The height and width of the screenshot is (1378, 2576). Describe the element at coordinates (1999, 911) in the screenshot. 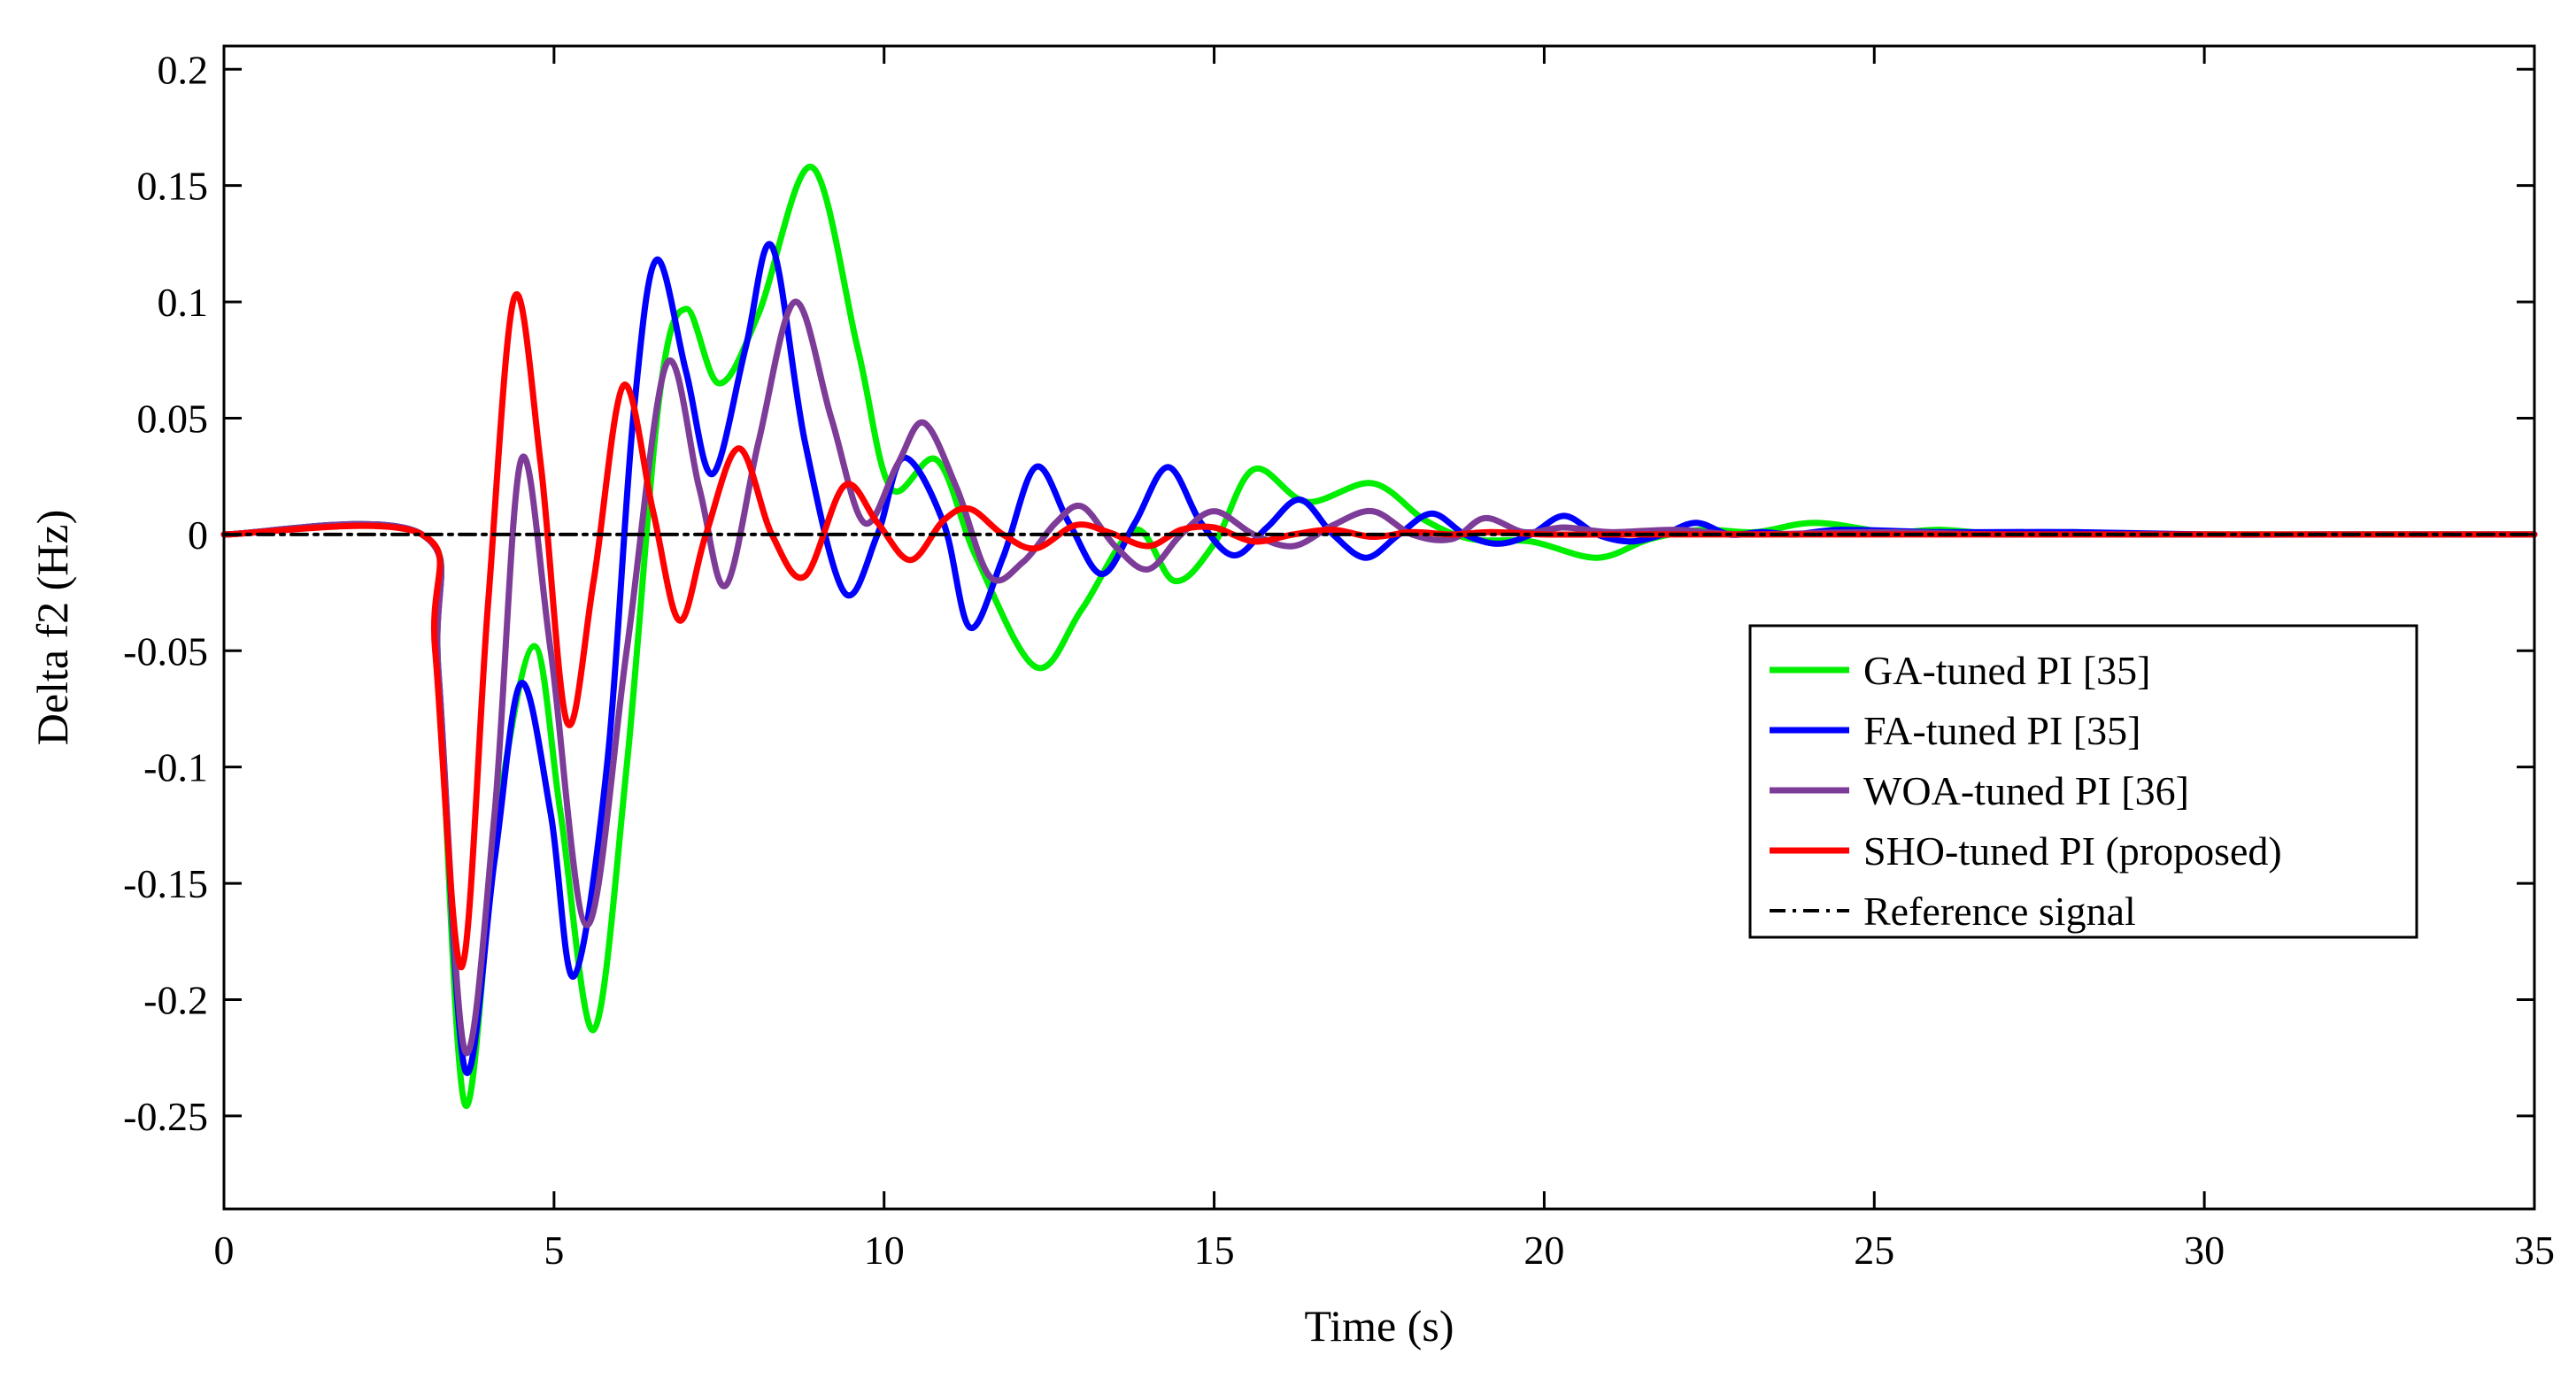

I see `legend-label: Reference signal` at that location.